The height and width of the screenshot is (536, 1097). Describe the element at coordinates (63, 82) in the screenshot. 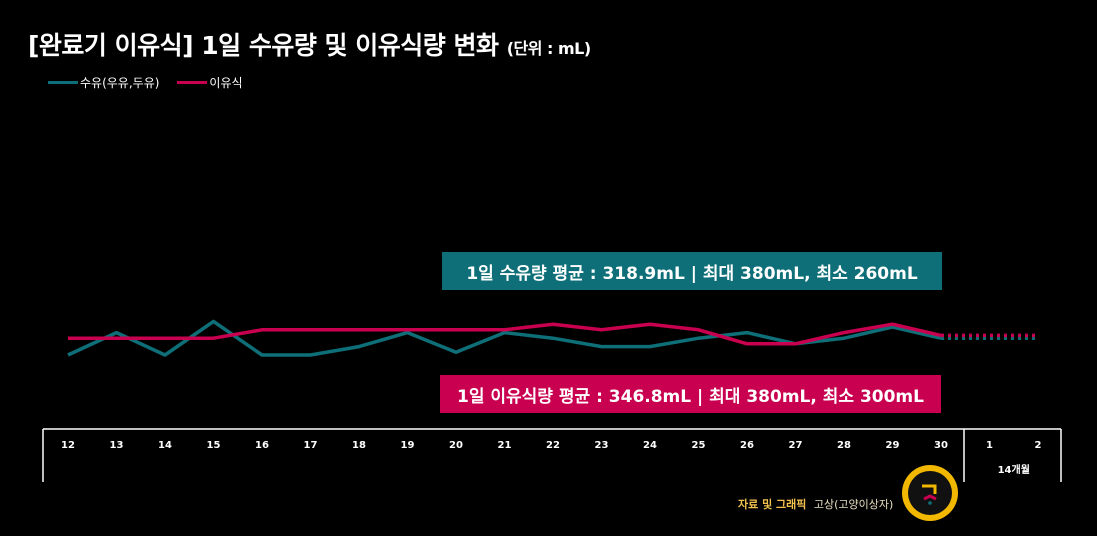

I see `legend-swatch-milk` at that location.